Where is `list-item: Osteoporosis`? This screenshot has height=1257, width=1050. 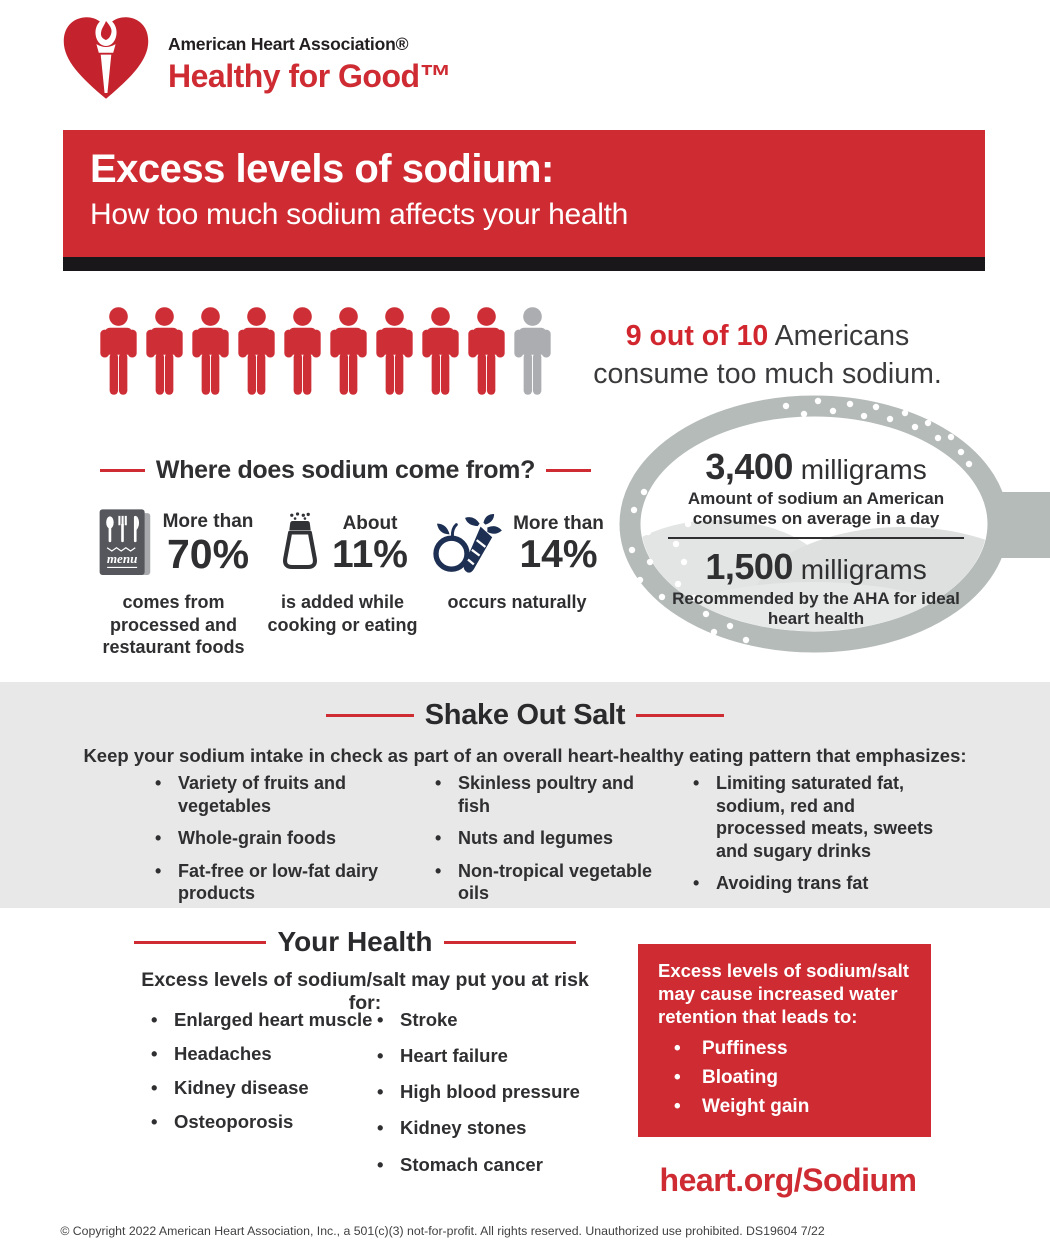
list-item: Osteoporosis is located at coordinates (260, 1121).